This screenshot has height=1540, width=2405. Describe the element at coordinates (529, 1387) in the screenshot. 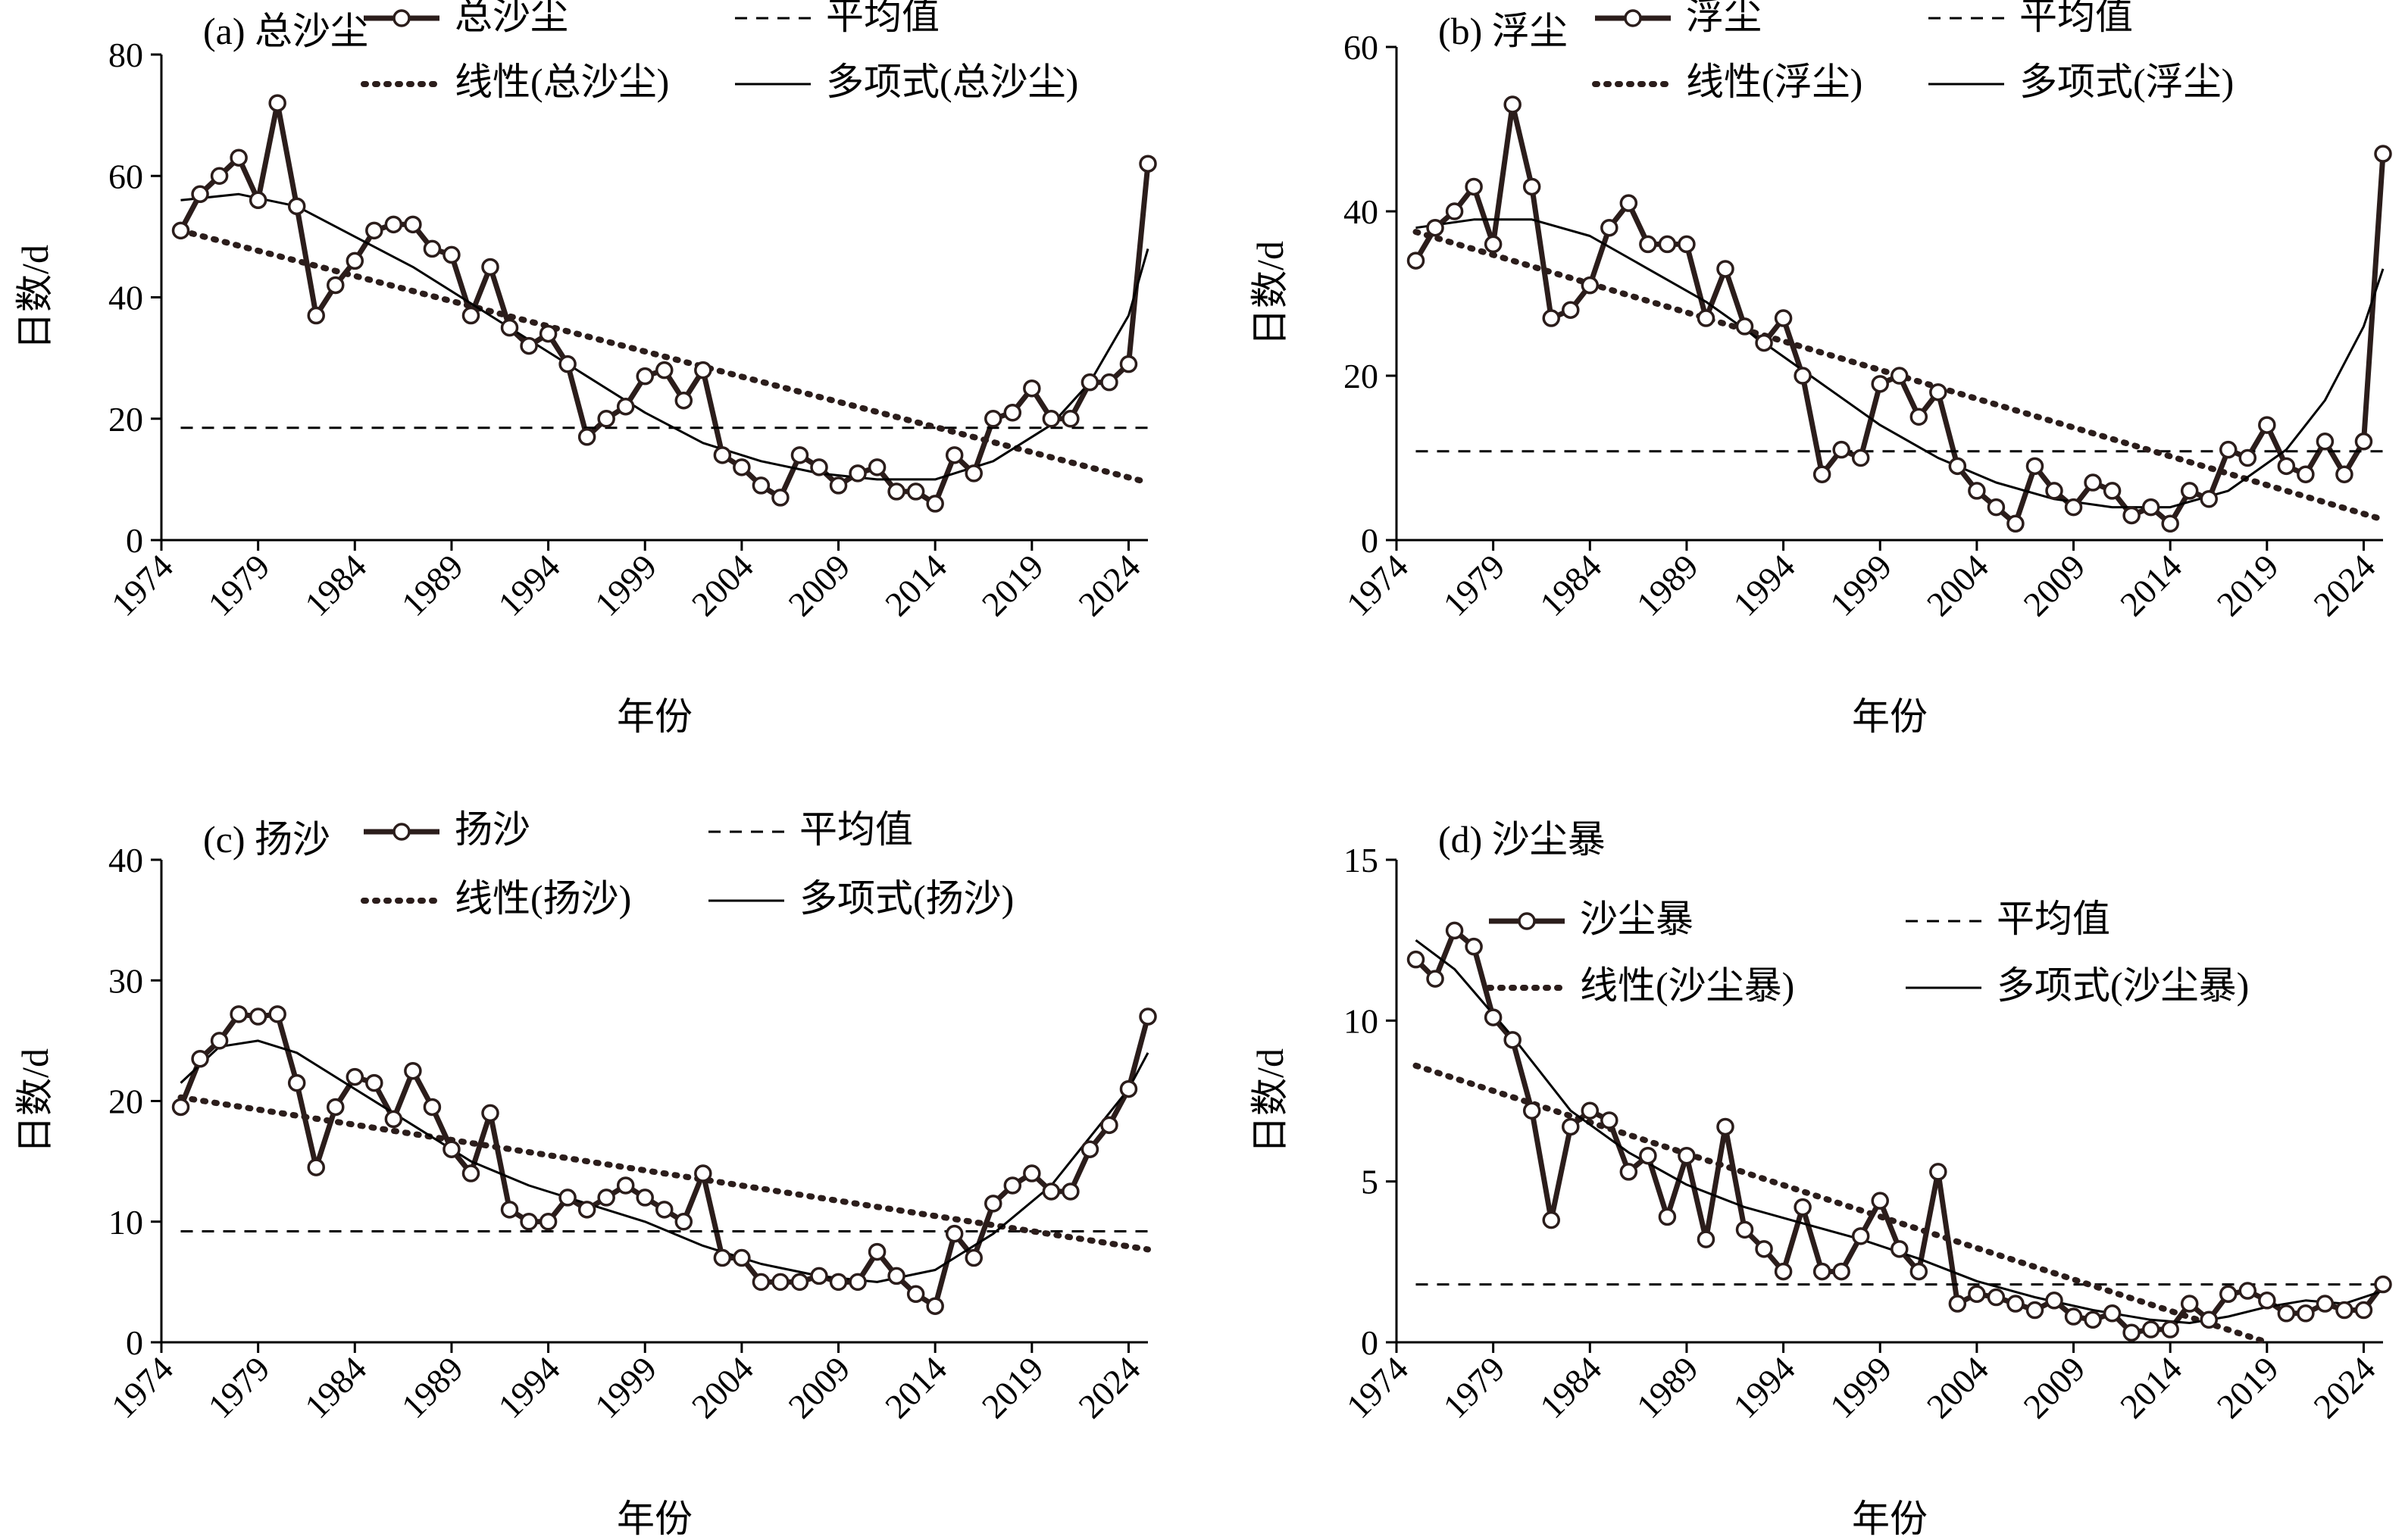

I see `x-tick-label: 1994` at that location.